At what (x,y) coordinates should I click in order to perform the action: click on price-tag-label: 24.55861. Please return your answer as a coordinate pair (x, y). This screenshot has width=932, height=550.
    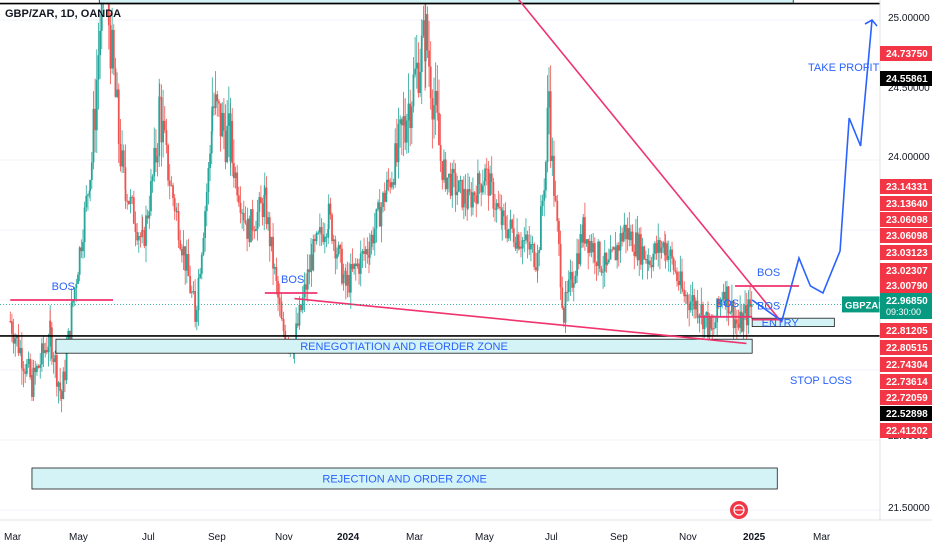
    Looking at the image, I should click on (907, 79).